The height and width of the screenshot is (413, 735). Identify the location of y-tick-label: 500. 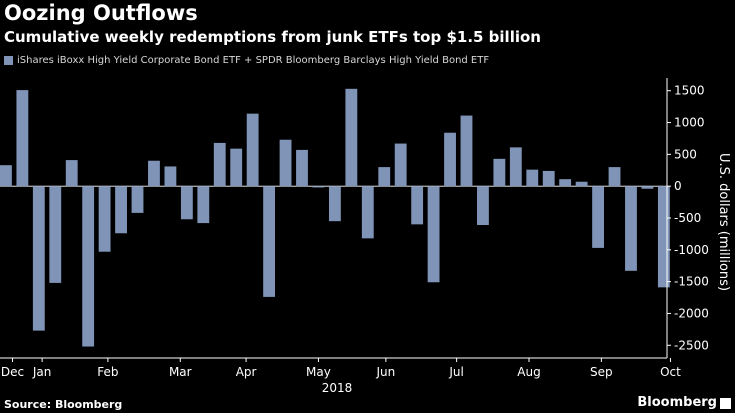
(685, 154).